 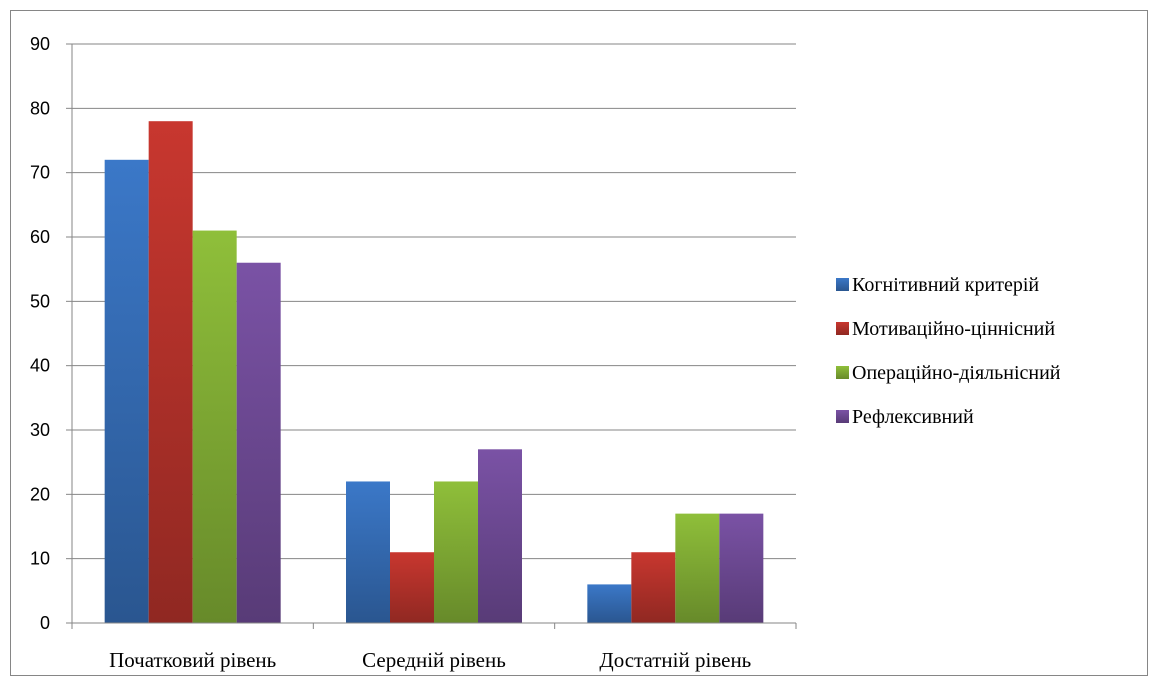 I want to click on y-axis-ticks: 0 10 20 30 40 50 60 70 80 90, so click(x=51, y=333).